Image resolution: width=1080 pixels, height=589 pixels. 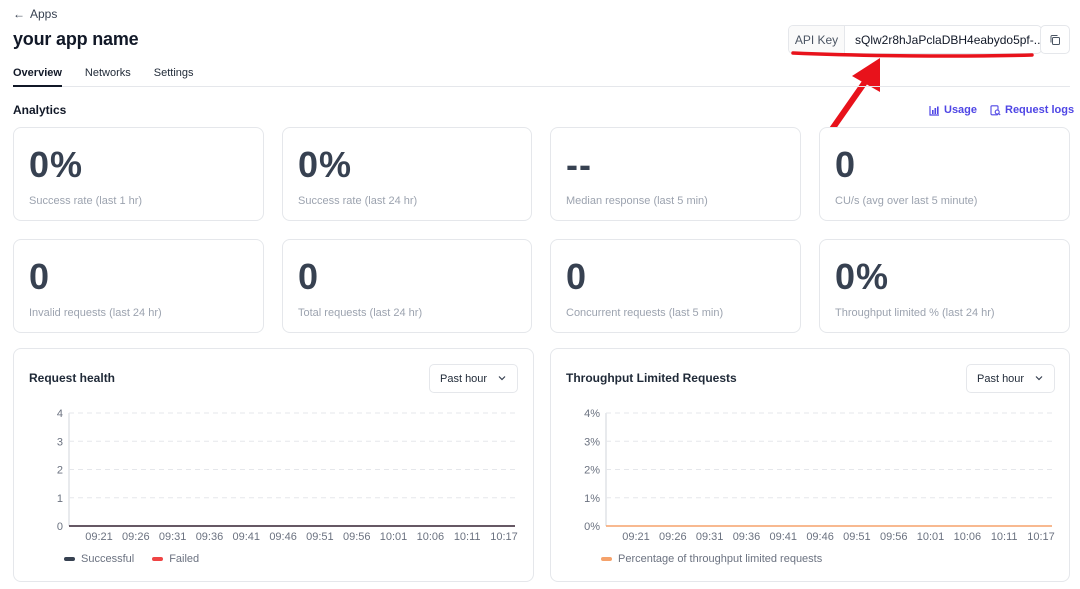 I want to click on request-logs-link-label: Request logs, so click(x=1040, y=110).